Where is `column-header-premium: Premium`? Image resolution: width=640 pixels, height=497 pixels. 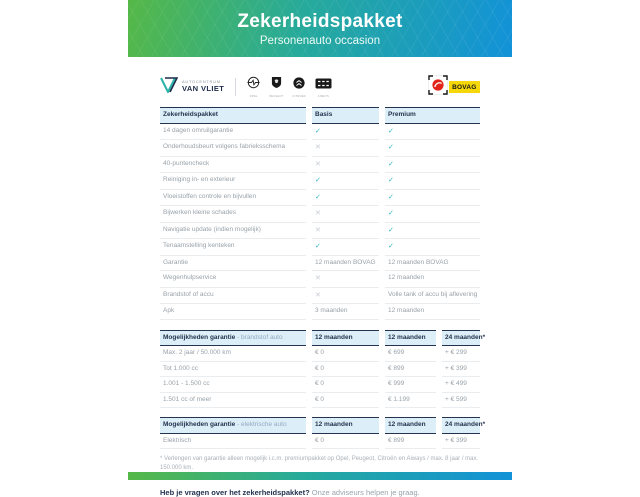 column-header-premium: Premium is located at coordinates (432, 115).